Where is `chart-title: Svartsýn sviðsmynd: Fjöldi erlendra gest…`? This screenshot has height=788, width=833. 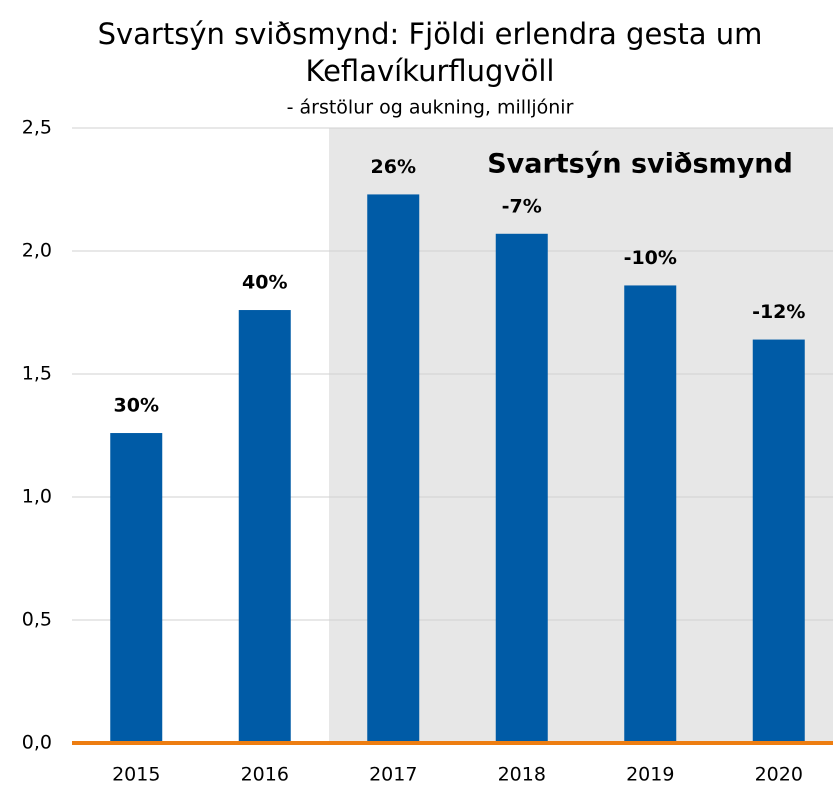 chart-title: Svartsýn sviðsmynd: Fjöldi erlendra gest… is located at coordinates (430, 34).